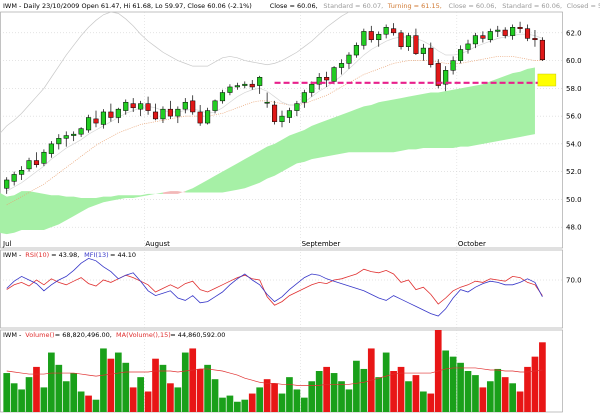  Describe the element at coordinates (321, 244) in the screenshot. I see `month-label: September` at that location.